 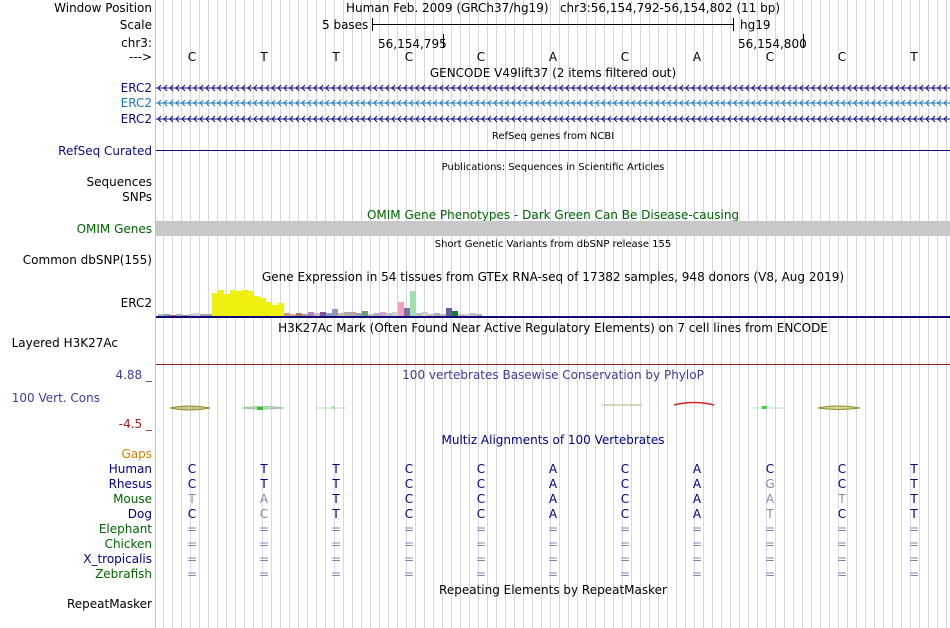 What do you see at coordinates (136, 88) in the screenshot?
I see `gene-label-erc2-1: ERC2` at bounding box center [136, 88].